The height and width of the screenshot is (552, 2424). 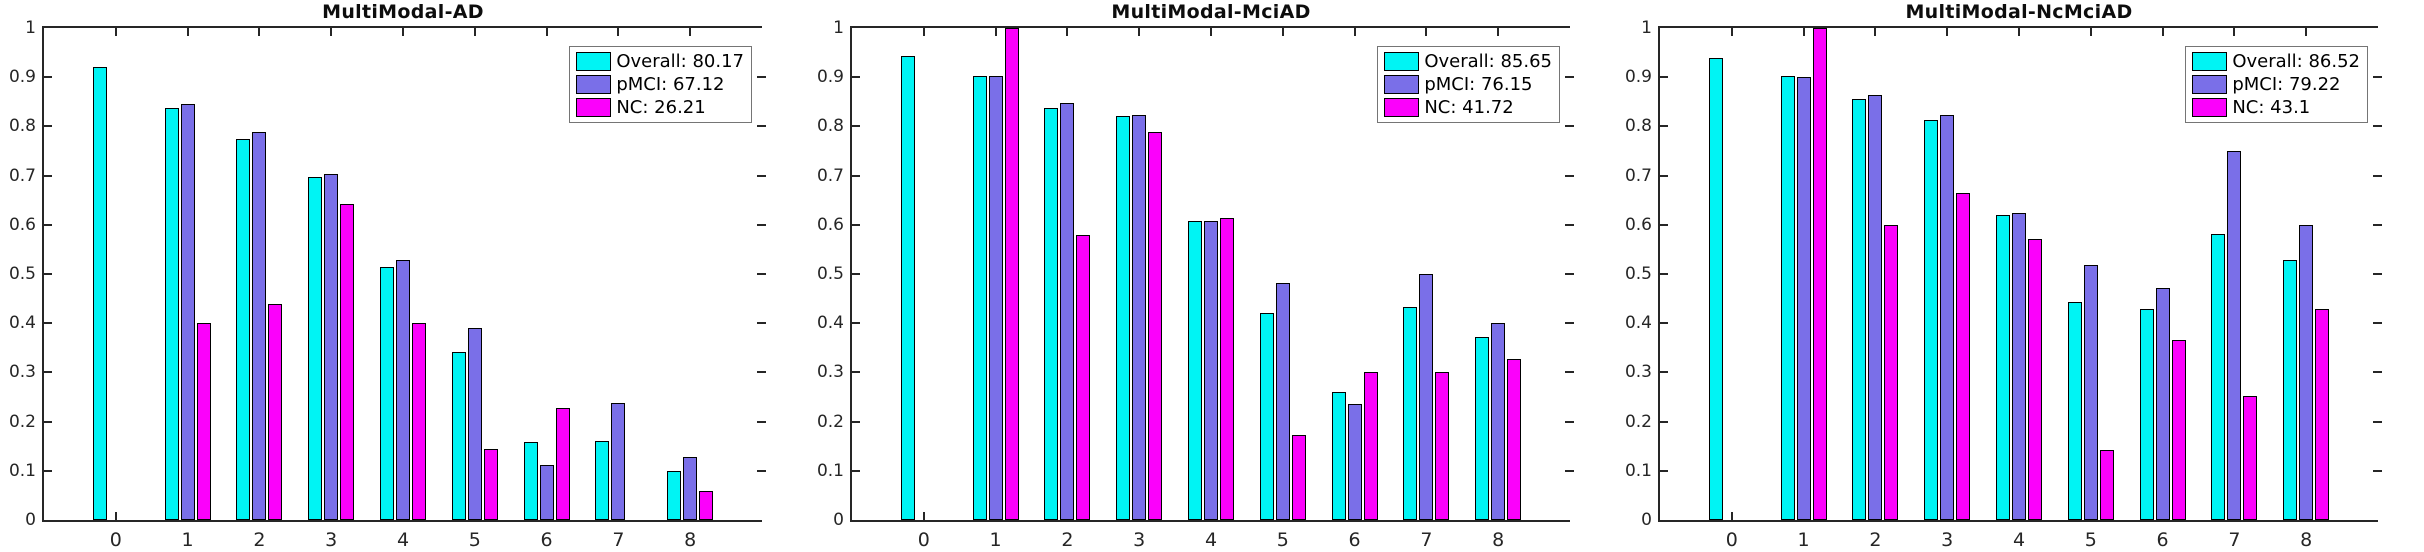 What do you see at coordinates (2019, 12) in the screenshot?
I see `chart-title: MultiModal-NcMciAD` at bounding box center [2019, 12].